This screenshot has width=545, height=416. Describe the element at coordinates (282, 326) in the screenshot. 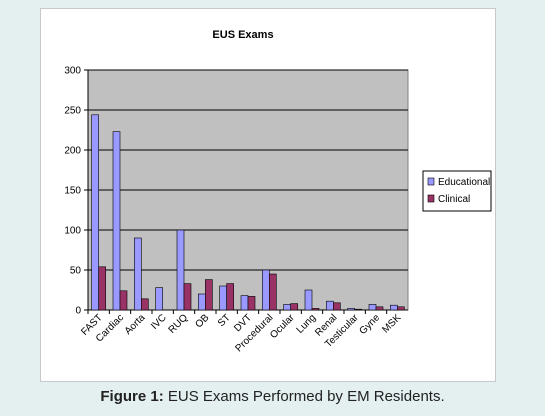

I see `x-tick-label: Ocular` at that location.